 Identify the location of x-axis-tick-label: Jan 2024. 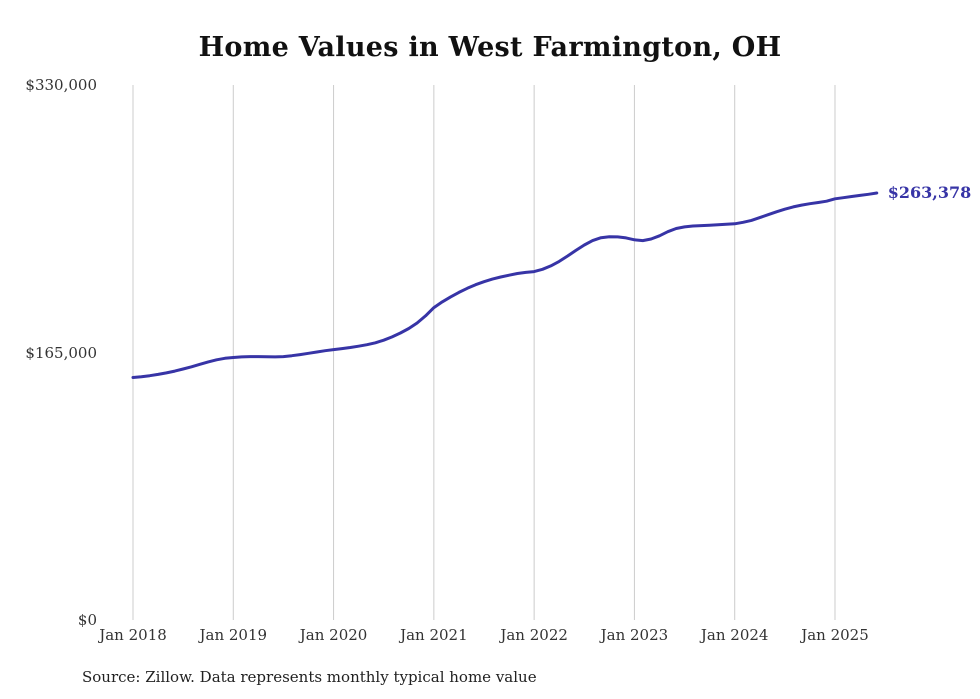
(734, 635).